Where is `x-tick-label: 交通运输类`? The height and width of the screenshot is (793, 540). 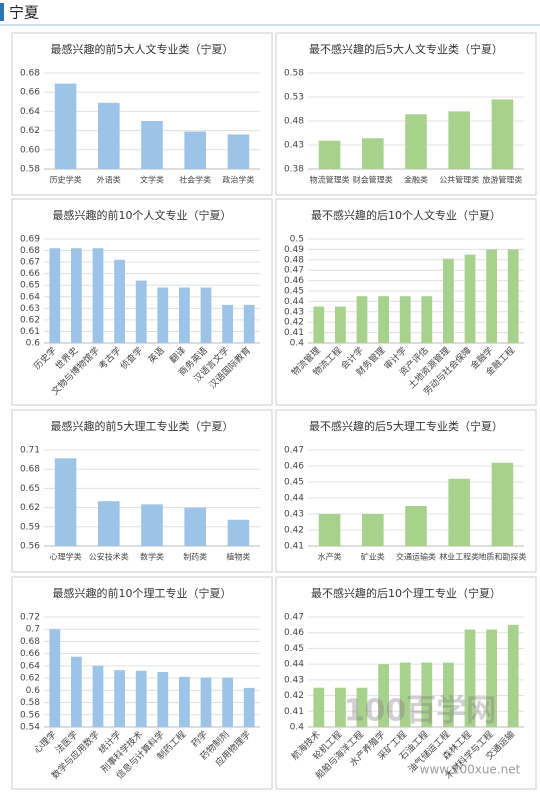
x-tick-label: 交通运输类 is located at coordinates (416, 557).